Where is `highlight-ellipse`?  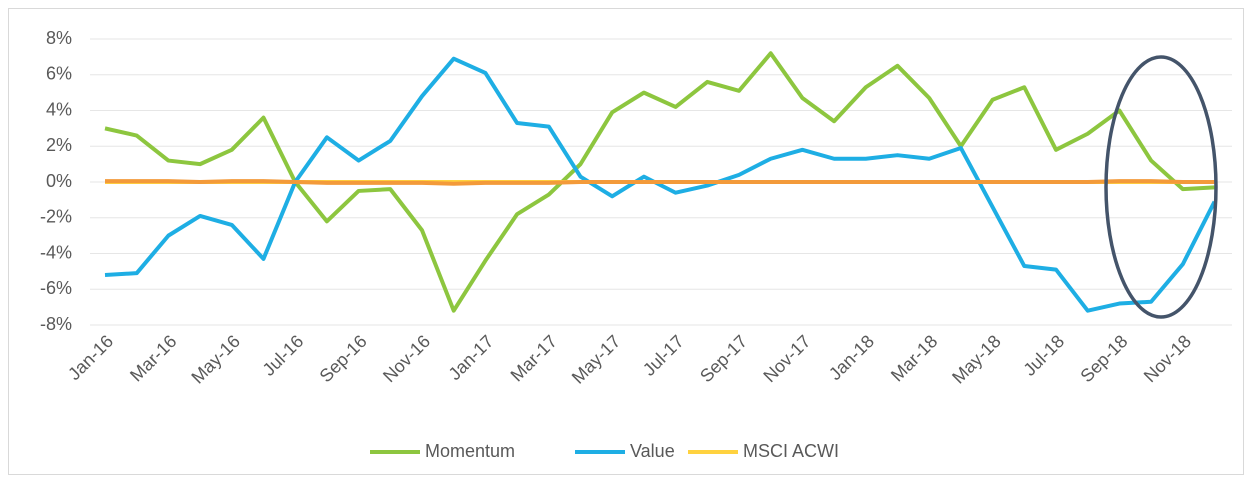
highlight-ellipse is located at coordinates (1161, 187).